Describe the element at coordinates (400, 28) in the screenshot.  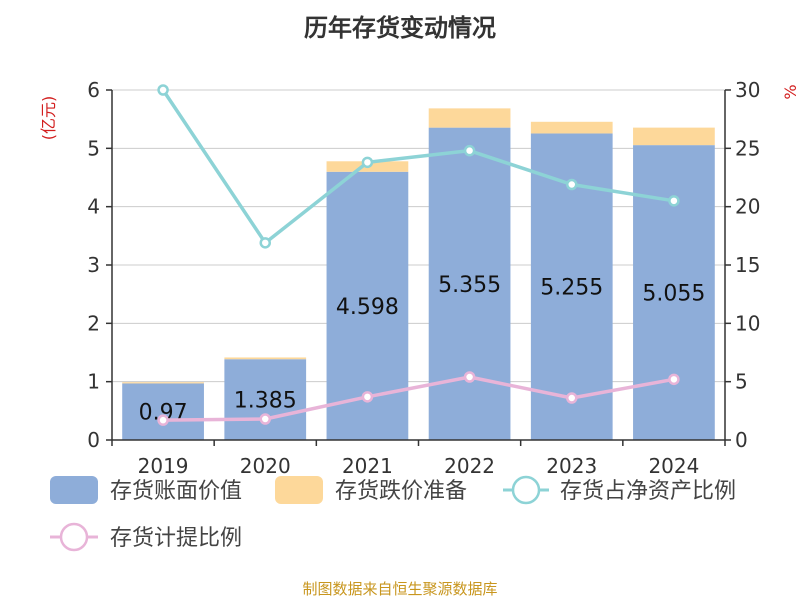
I see `chart-title: 历年存货变动情况` at that location.